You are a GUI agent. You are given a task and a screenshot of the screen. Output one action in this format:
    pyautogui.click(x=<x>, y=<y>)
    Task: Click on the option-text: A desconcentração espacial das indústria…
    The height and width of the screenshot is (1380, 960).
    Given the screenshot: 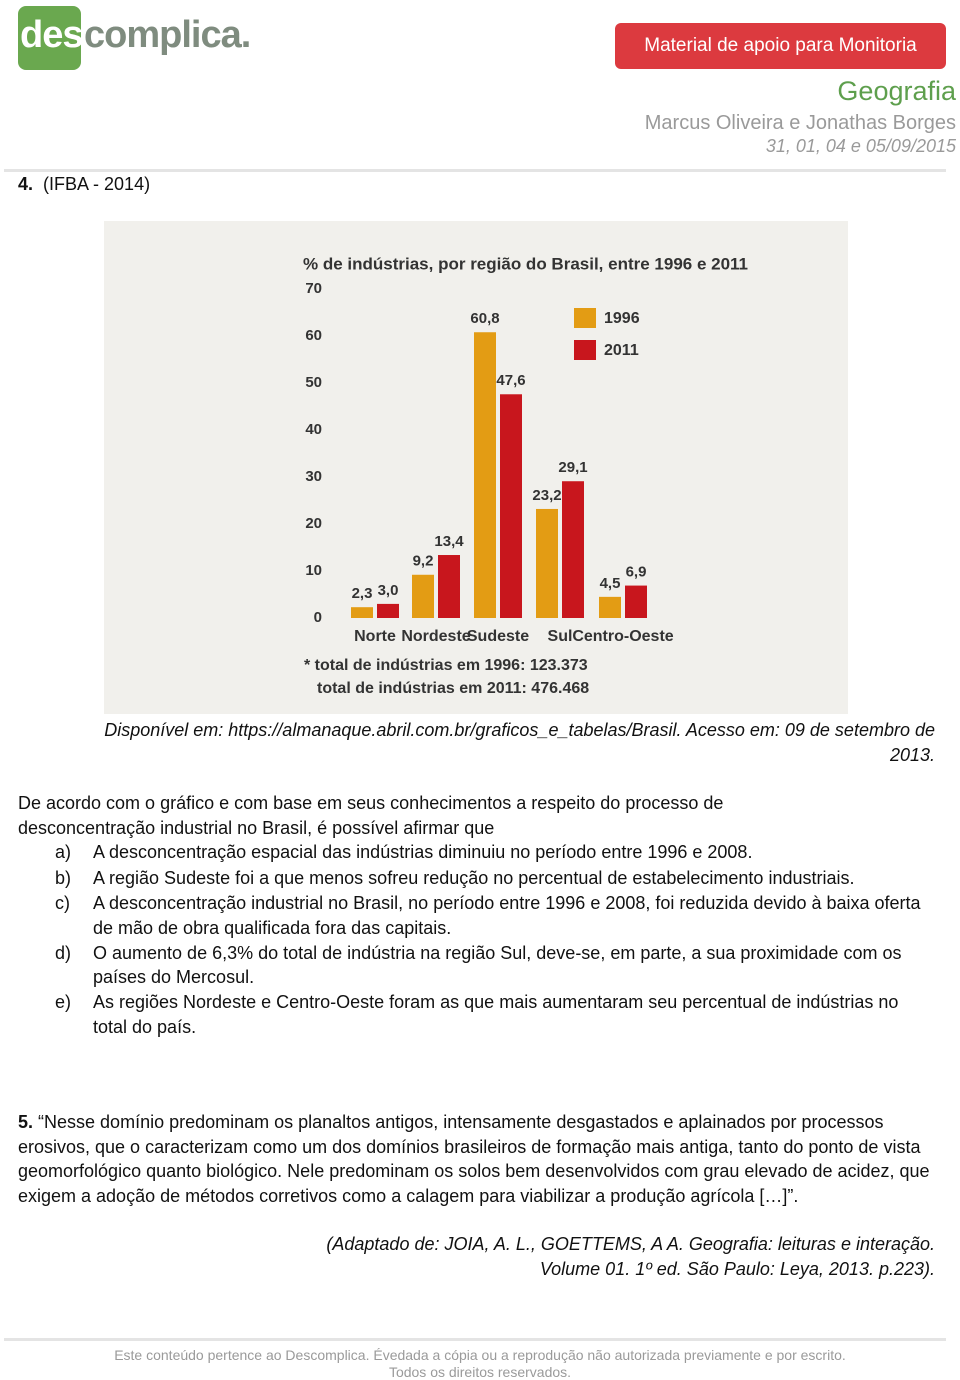 What is the action you would take?
    pyautogui.click(x=423, y=852)
    